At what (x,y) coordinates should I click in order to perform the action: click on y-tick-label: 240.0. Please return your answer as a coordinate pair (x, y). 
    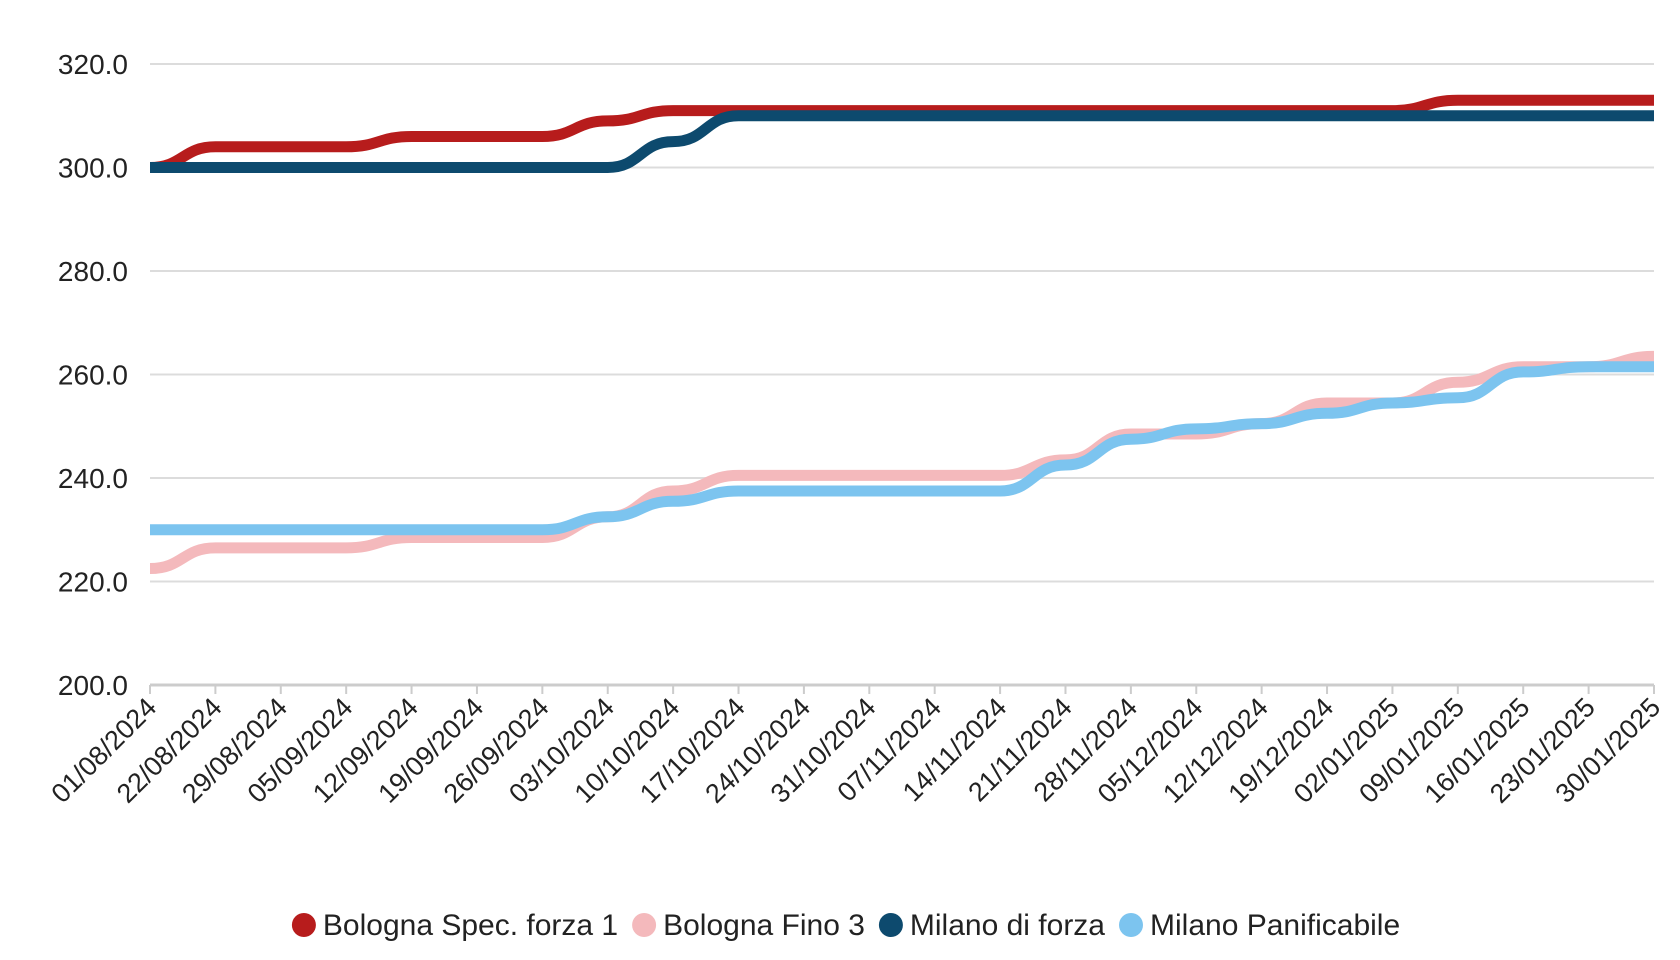
    Looking at the image, I should click on (93, 478).